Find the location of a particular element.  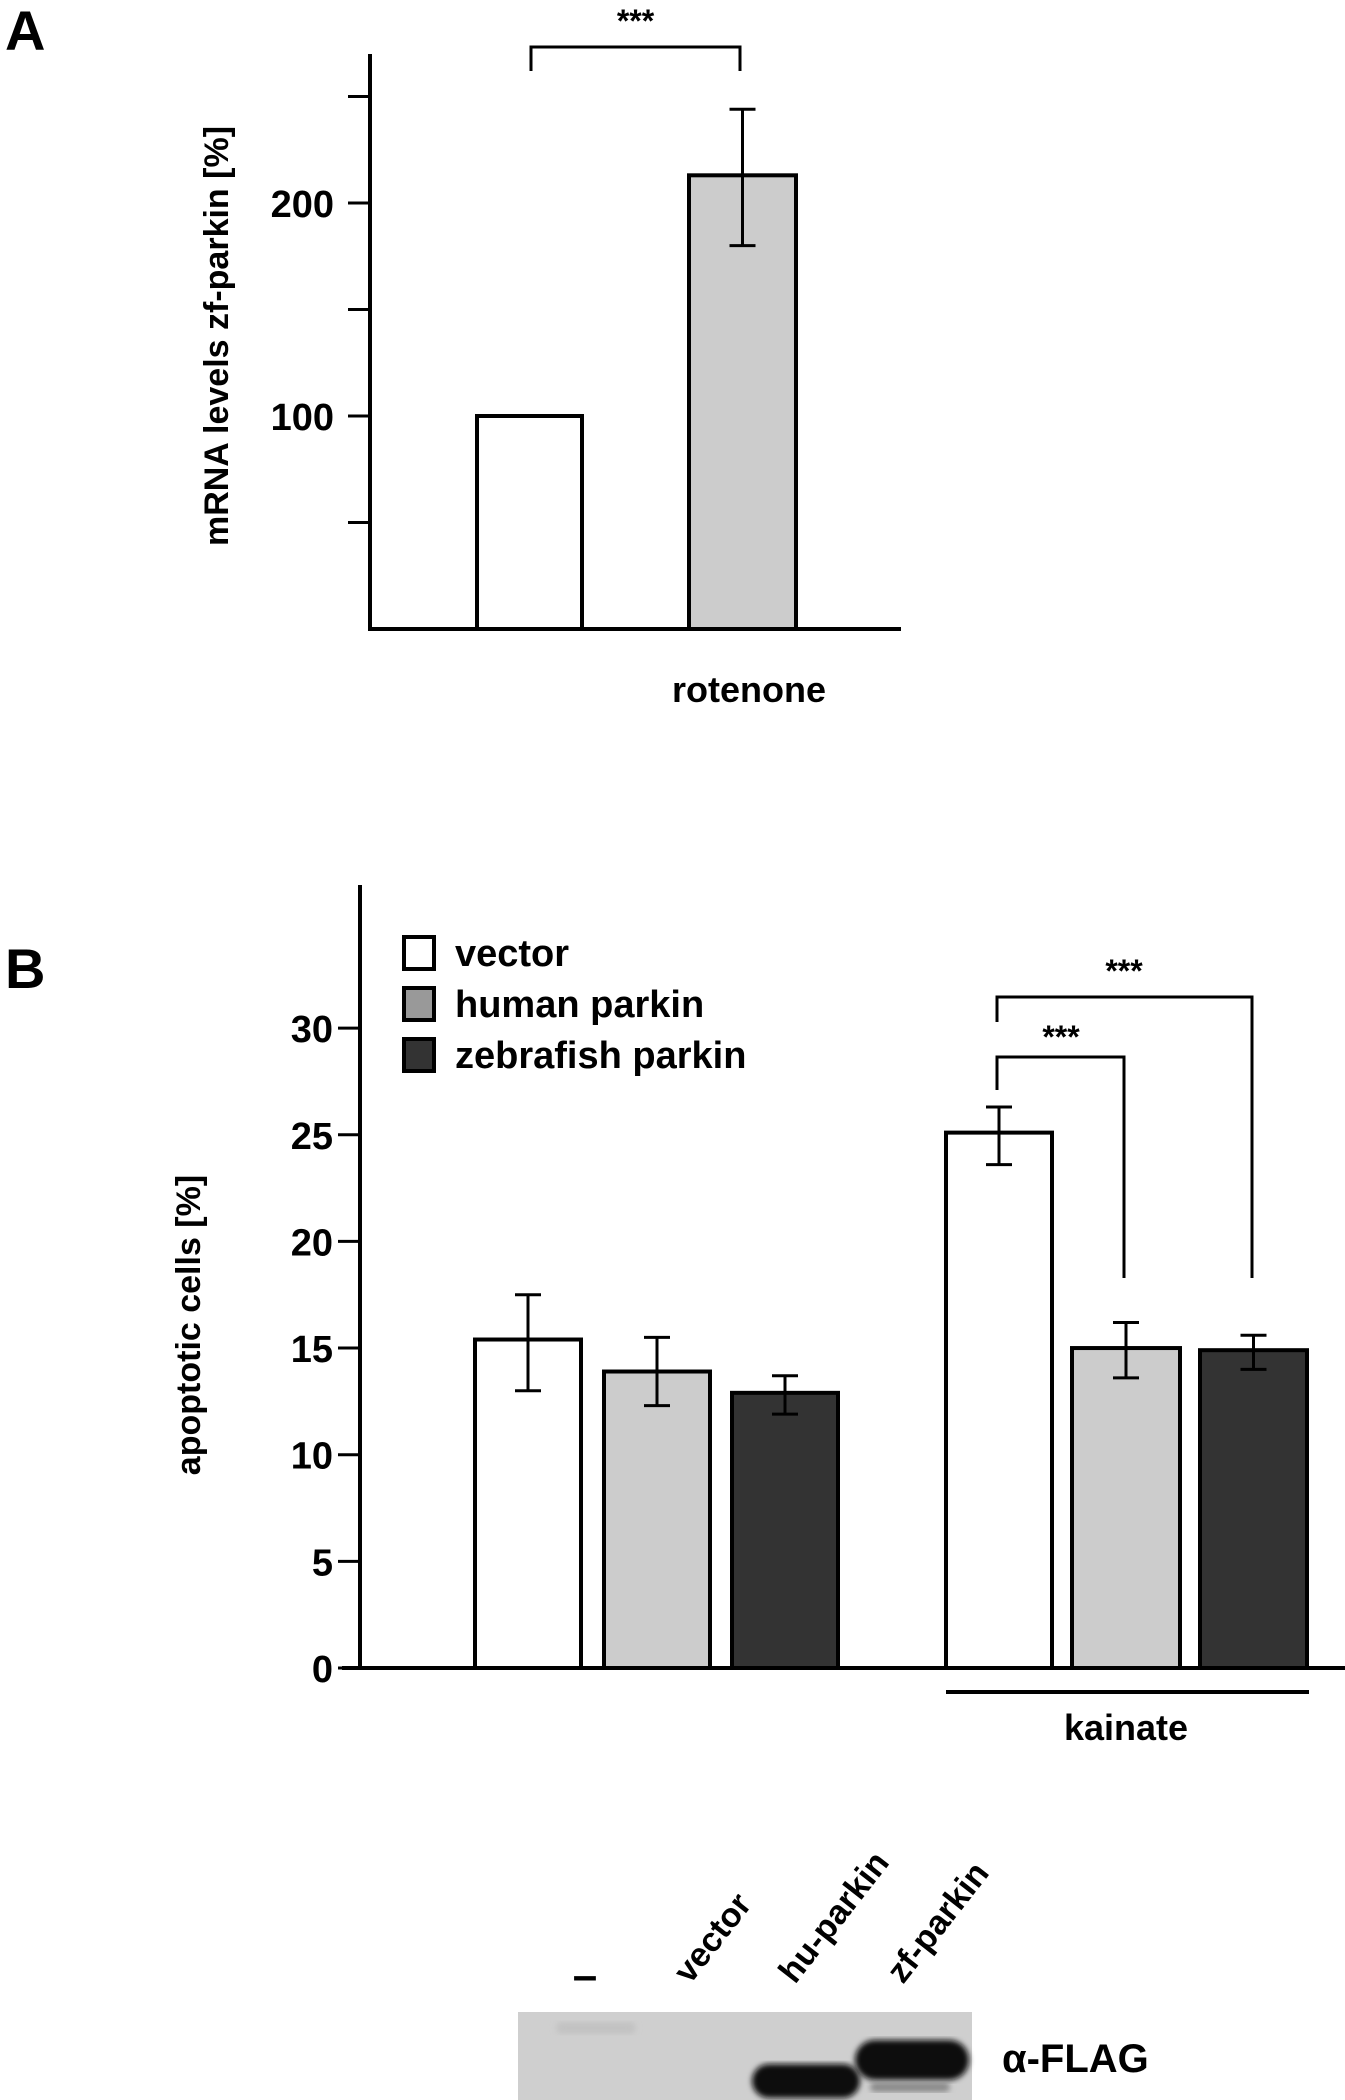

legend-label-vector: vector is located at coordinates (512, 954).